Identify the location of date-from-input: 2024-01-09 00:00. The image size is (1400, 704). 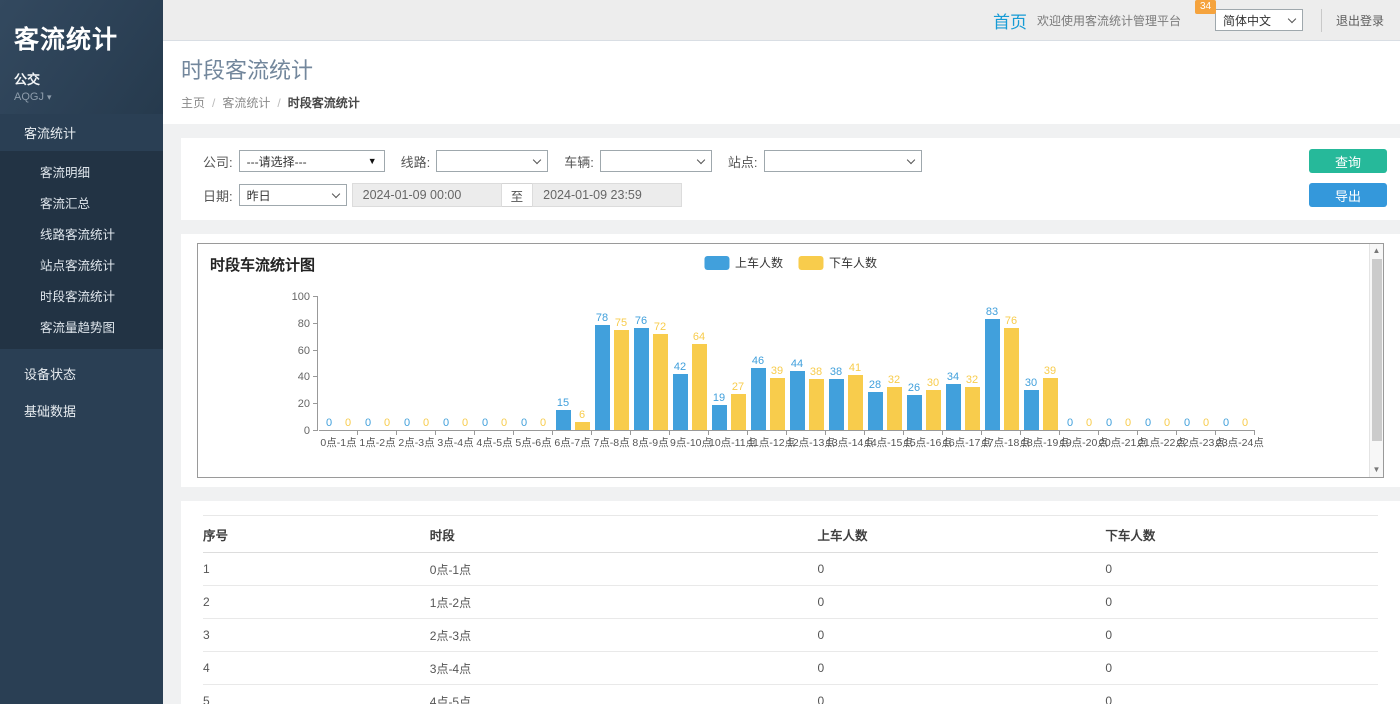
(426, 195).